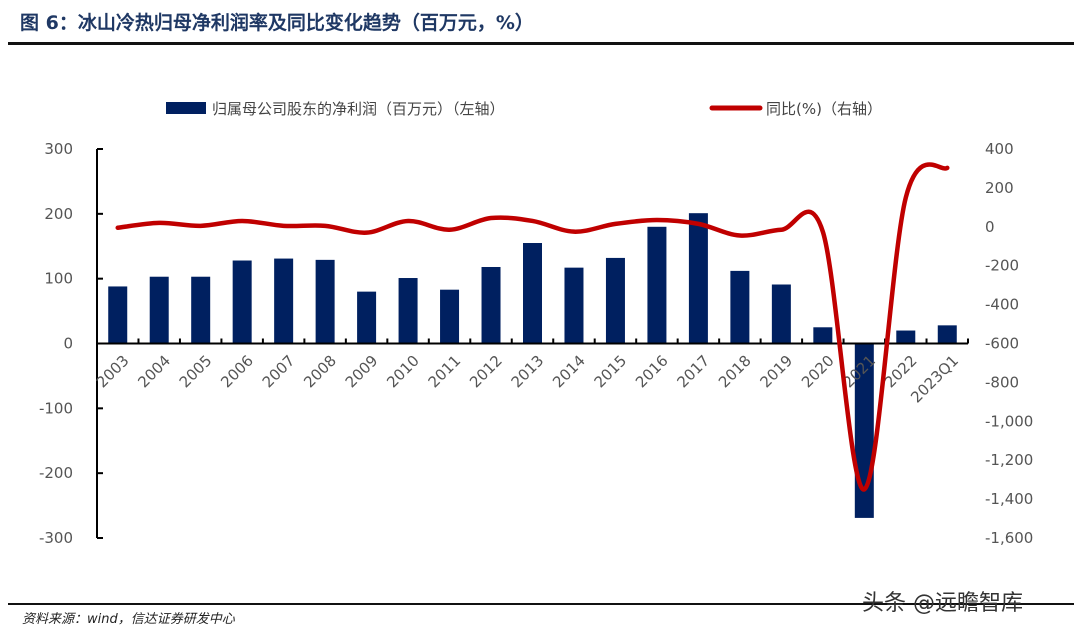  What do you see at coordinates (541, 43) in the screenshot?
I see `title-divider` at bounding box center [541, 43].